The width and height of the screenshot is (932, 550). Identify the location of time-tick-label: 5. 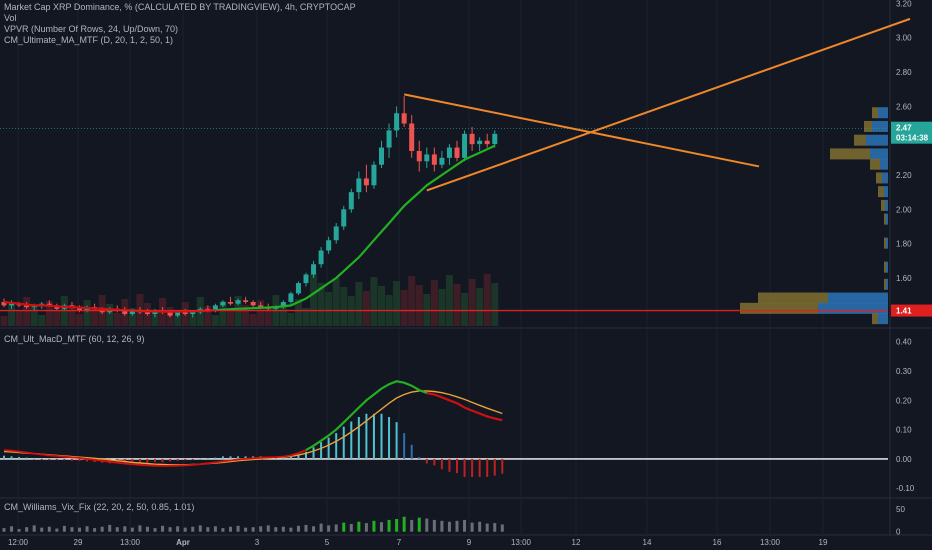
(327, 542).